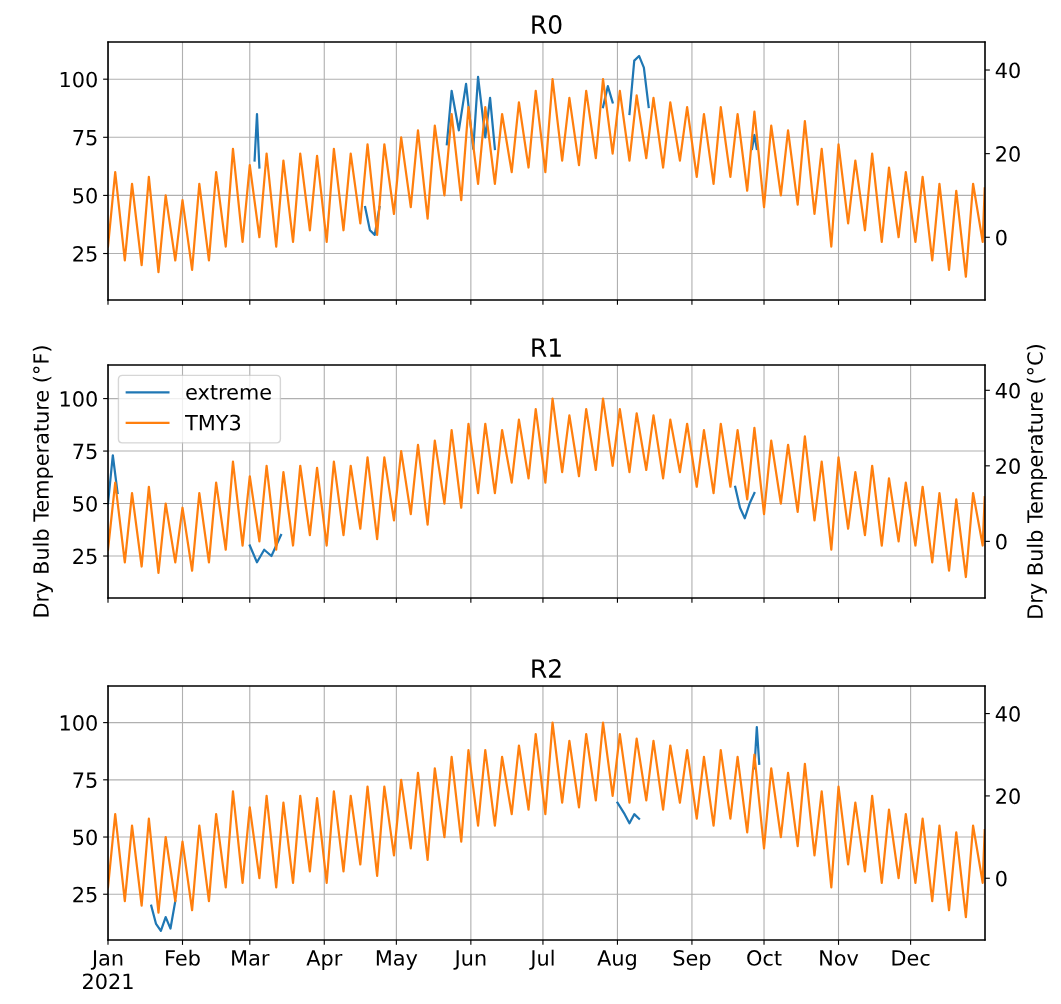 The image size is (1061, 1004). What do you see at coordinates (42, 481) in the screenshot?
I see `y-axis-title: Dry Bulb Temperature (°F)` at bounding box center [42, 481].